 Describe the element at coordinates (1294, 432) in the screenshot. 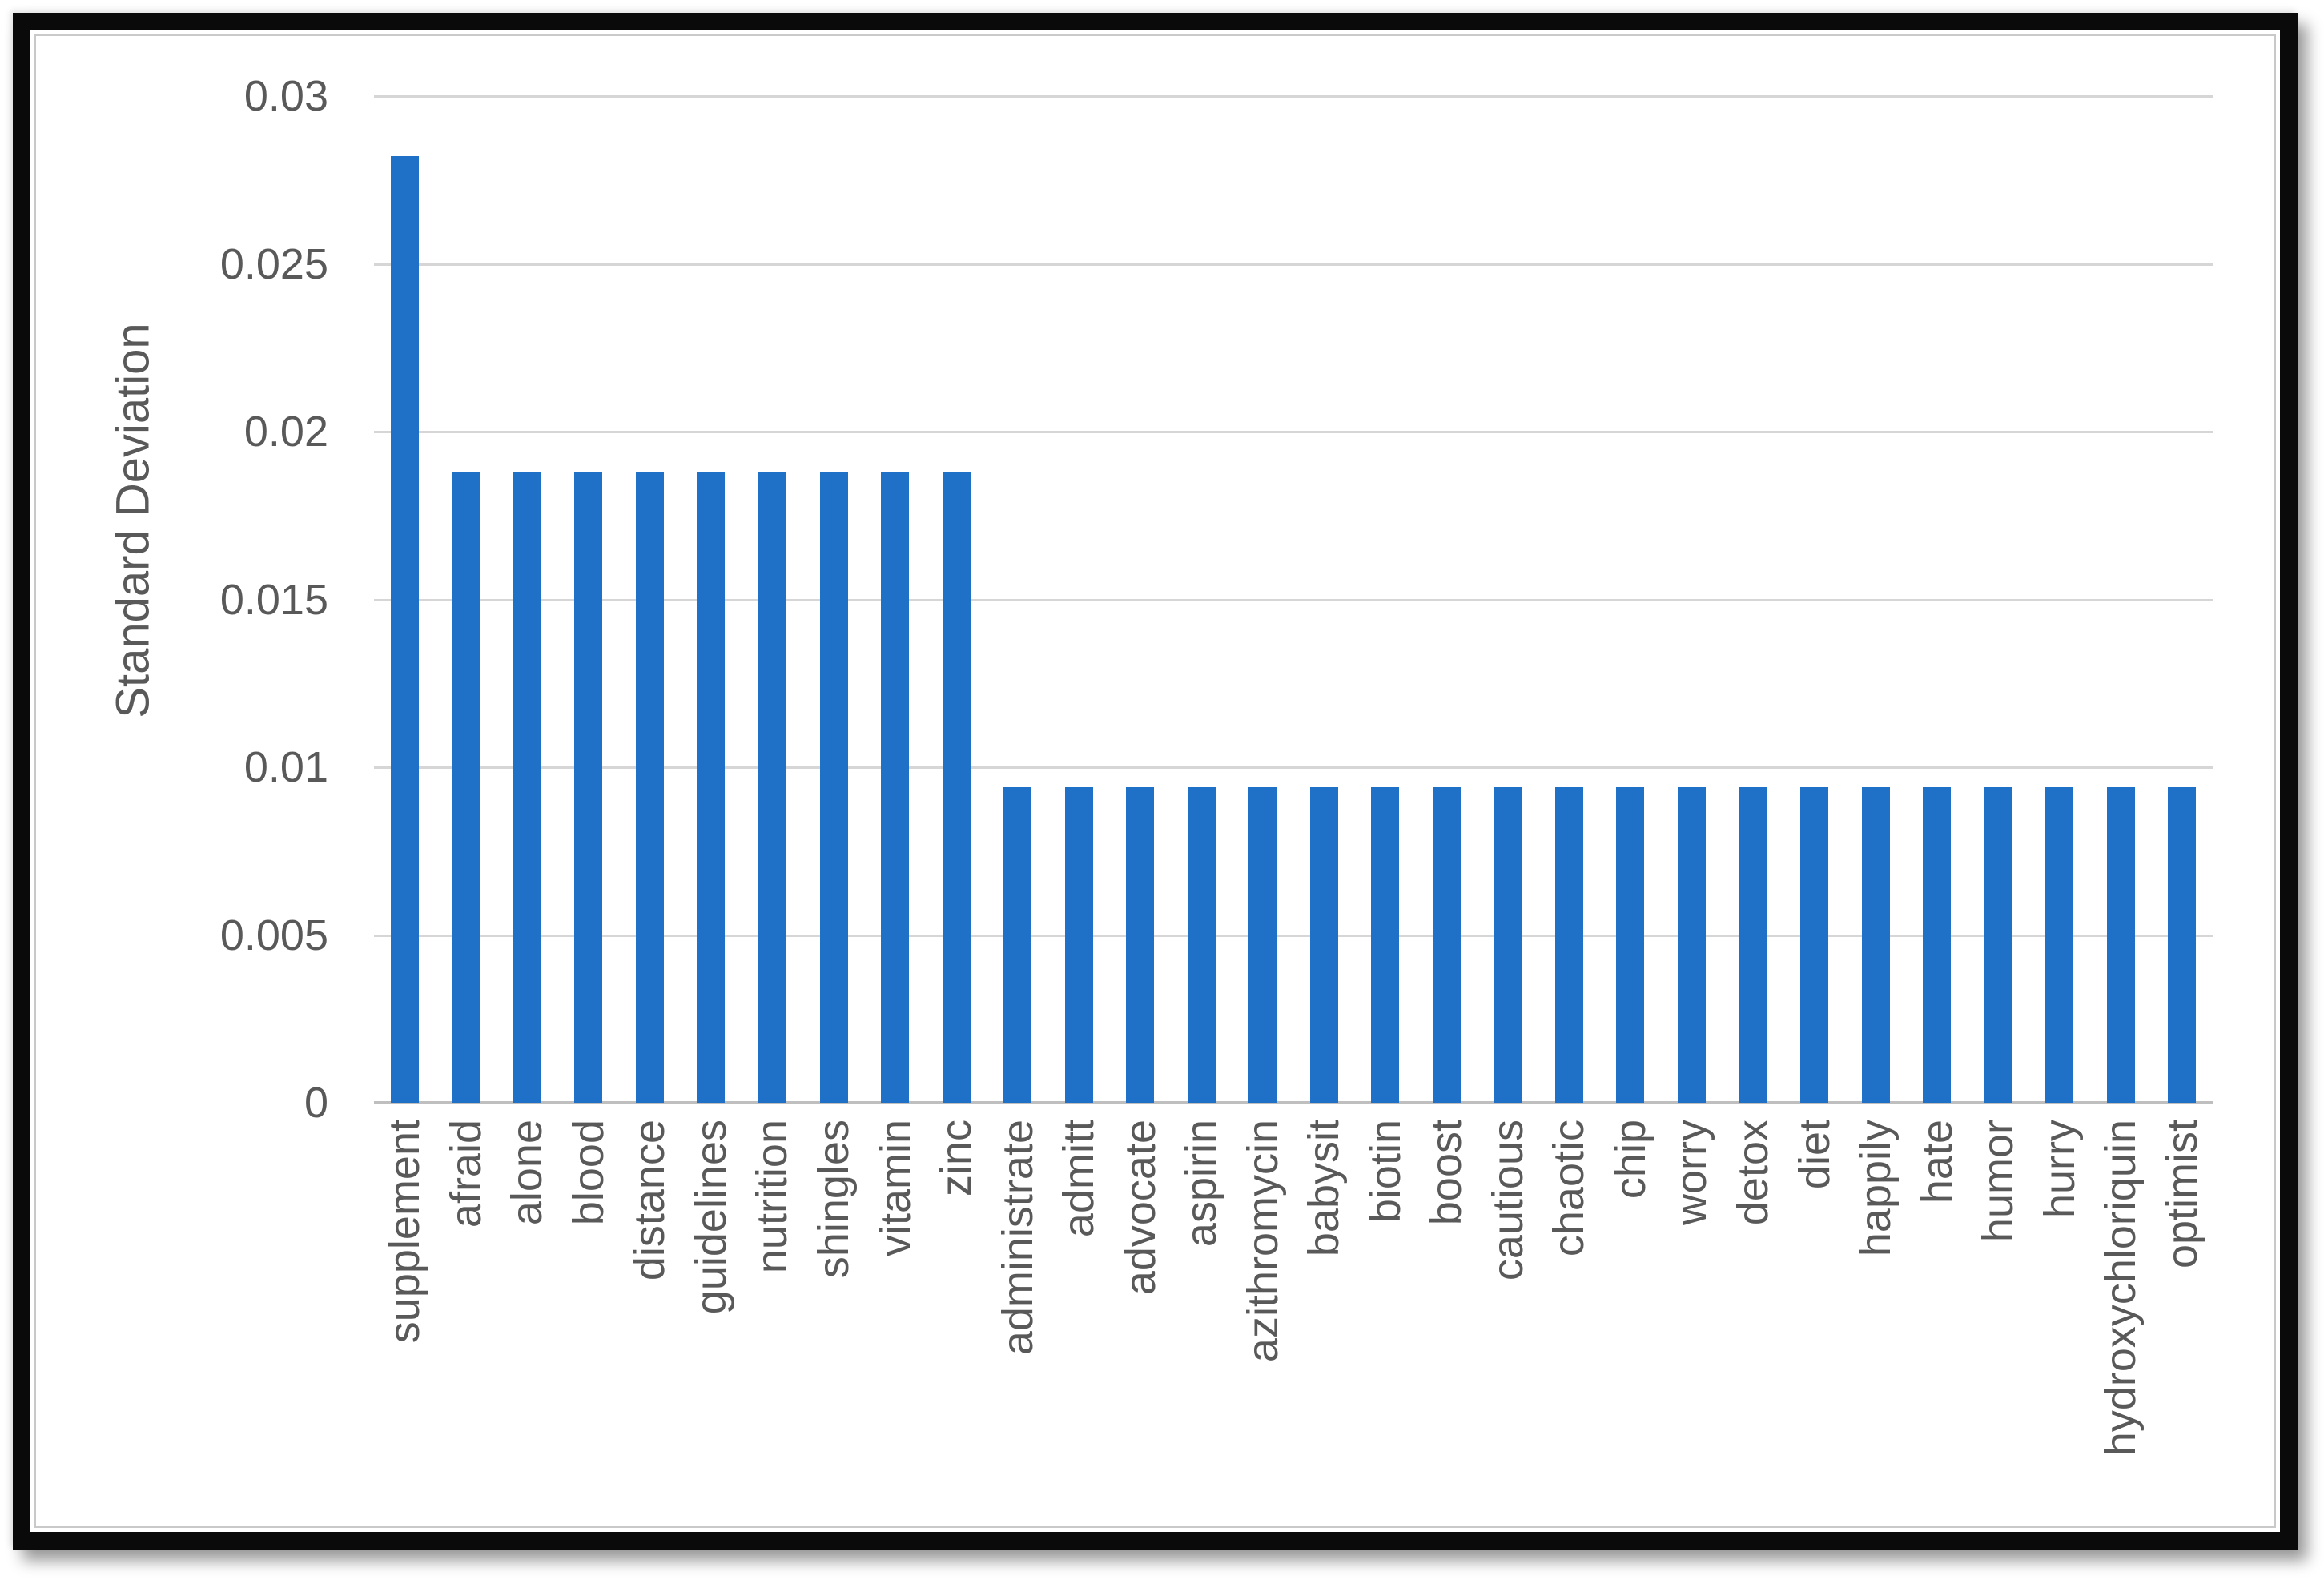

I see `gridline-0.02` at that location.